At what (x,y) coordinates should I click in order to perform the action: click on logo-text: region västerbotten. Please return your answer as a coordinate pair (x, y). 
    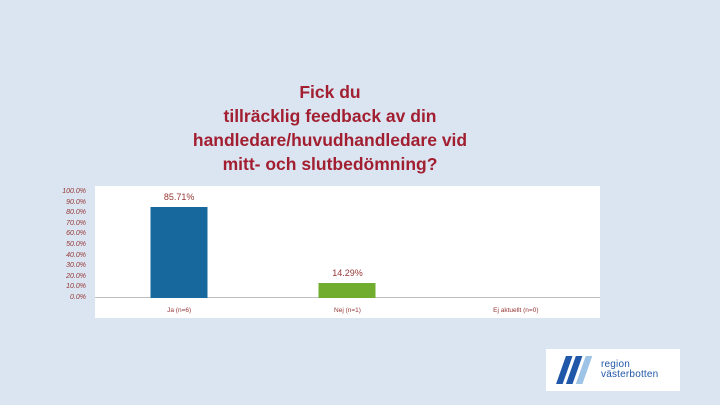
    Looking at the image, I should click on (630, 369).